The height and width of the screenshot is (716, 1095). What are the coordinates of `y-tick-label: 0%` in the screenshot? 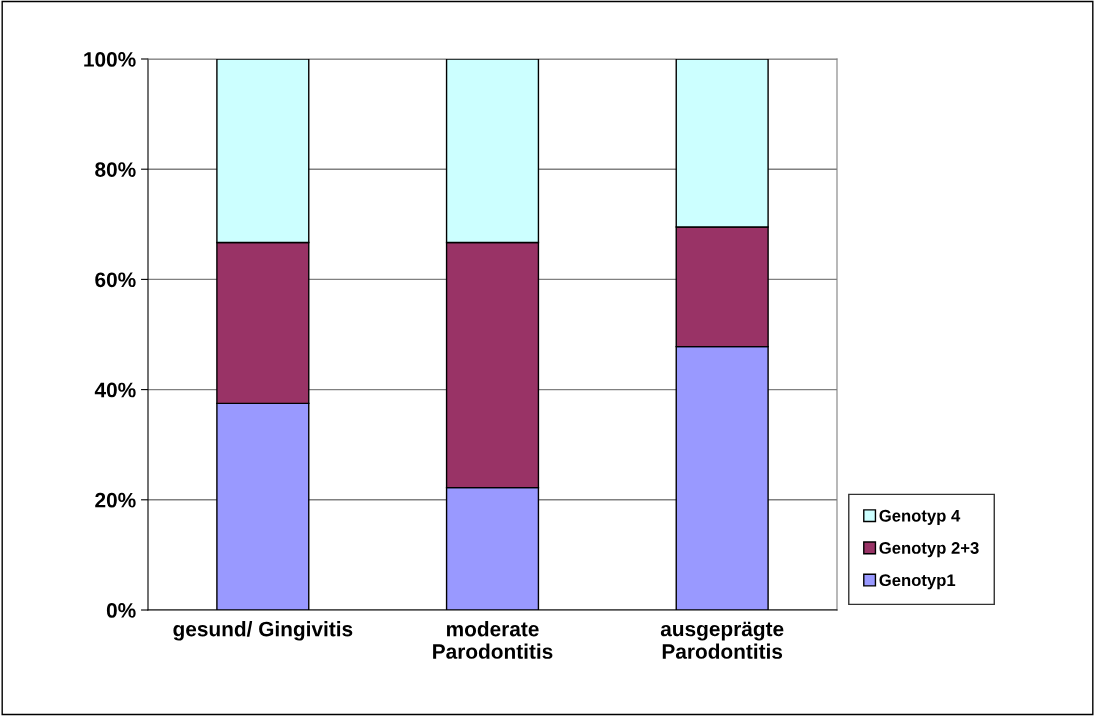 It's located at (121, 610).